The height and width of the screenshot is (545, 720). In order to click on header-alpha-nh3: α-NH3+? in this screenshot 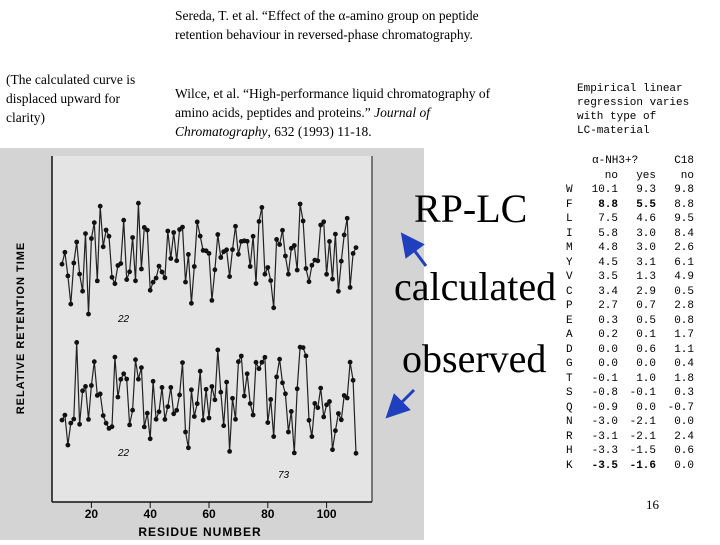, I will do `click(615, 161)`.